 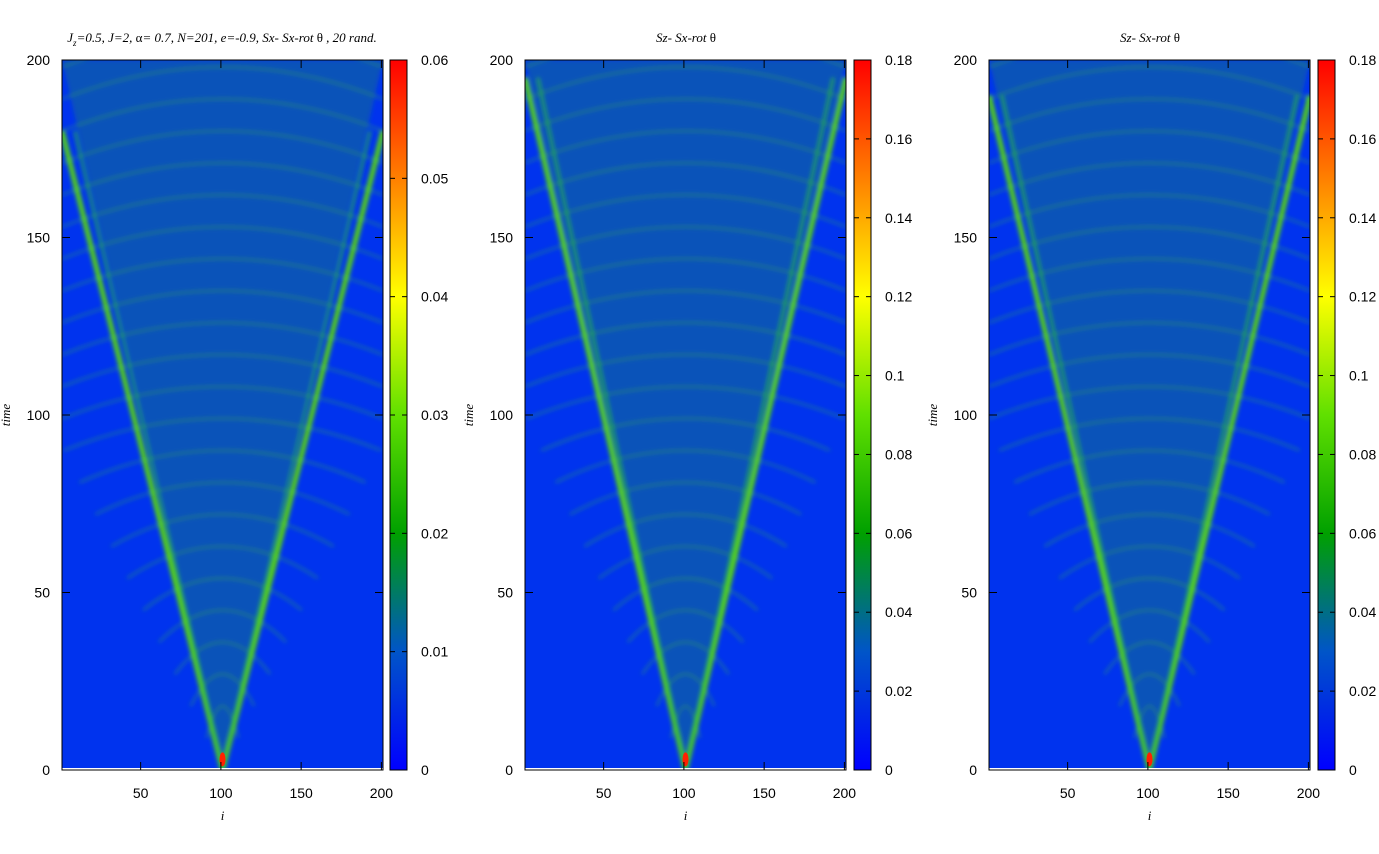 What do you see at coordinates (898, 218) in the screenshot?
I see `colorbar-tick-label: 0.14` at bounding box center [898, 218].